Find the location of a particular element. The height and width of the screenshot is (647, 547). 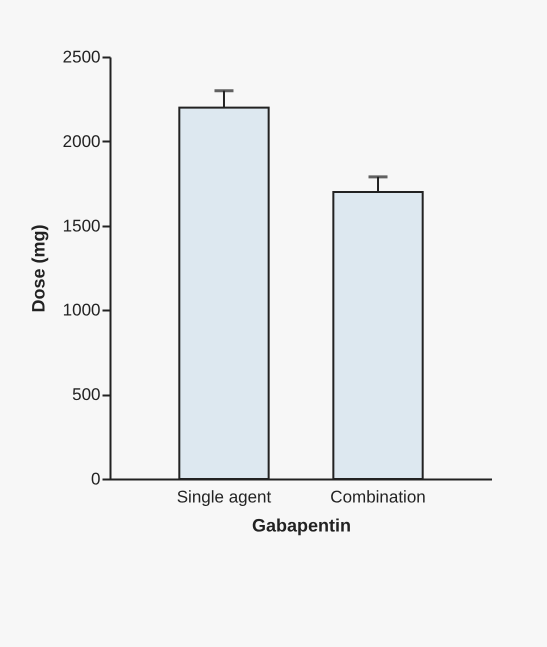

x-tick-label: Single agent is located at coordinates (224, 497).